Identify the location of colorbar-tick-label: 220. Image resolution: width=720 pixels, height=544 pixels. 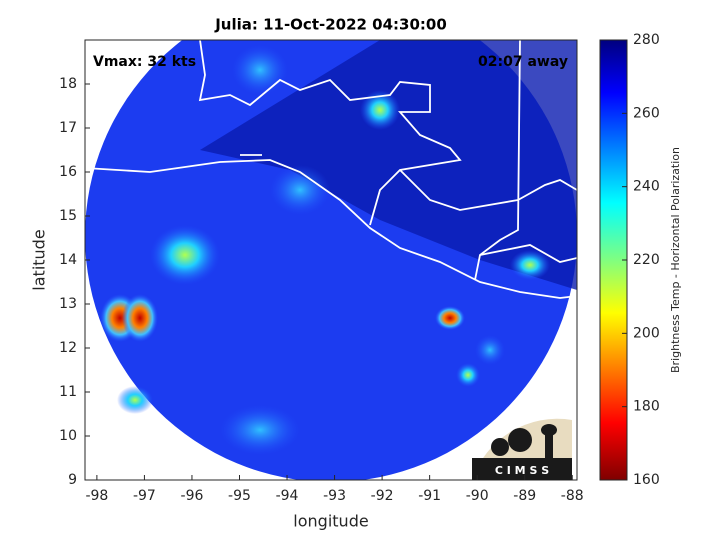
(646, 260).